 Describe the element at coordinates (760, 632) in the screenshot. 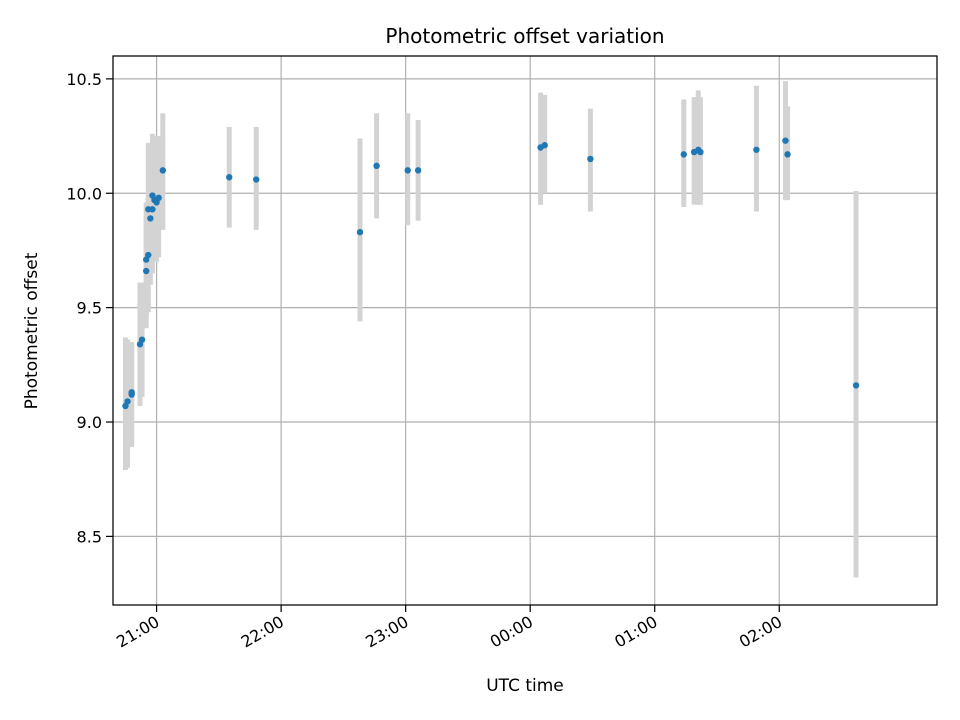

I see `x-tick-label: 02:00` at that location.